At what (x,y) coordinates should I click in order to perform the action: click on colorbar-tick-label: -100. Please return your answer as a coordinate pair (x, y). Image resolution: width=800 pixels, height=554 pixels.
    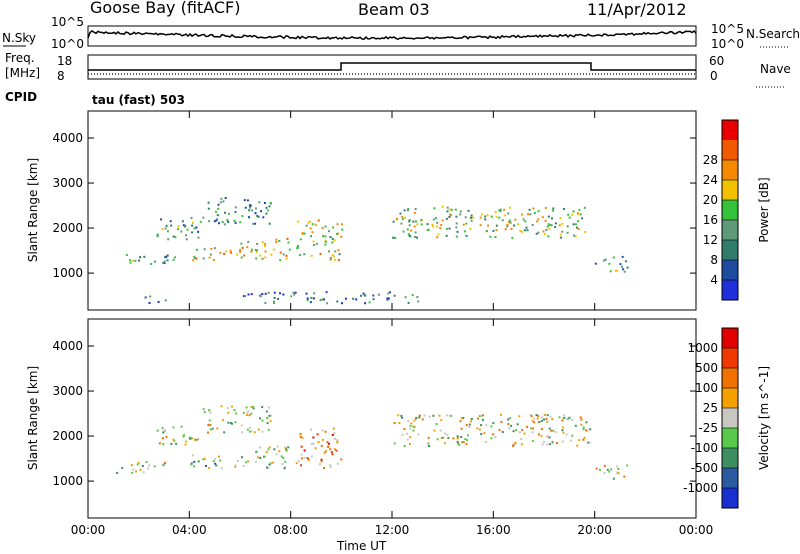
    Looking at the image, I should click on (704, 448).